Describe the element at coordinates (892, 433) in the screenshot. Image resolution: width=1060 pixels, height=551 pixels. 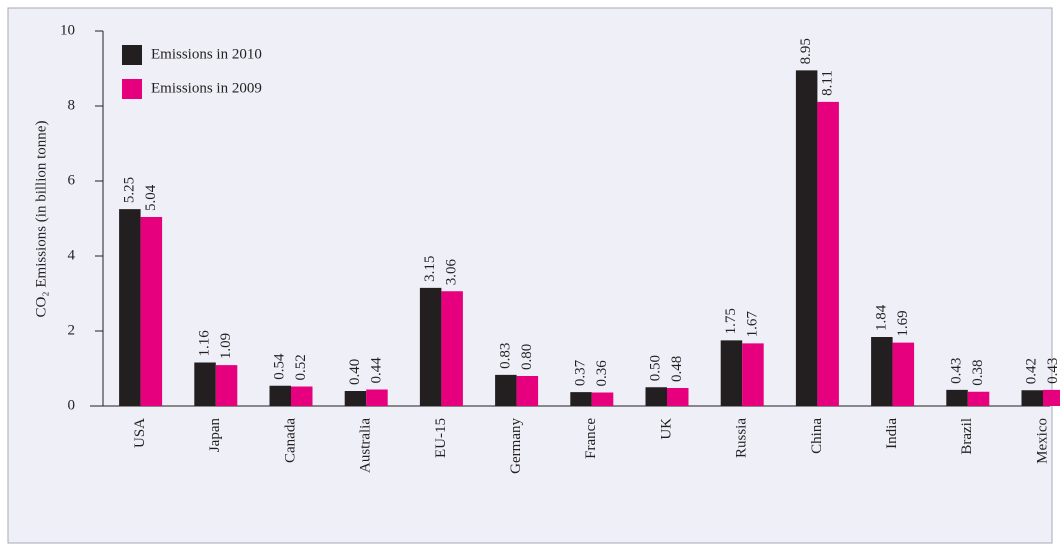
I see `x-tick-label: India` at that location.